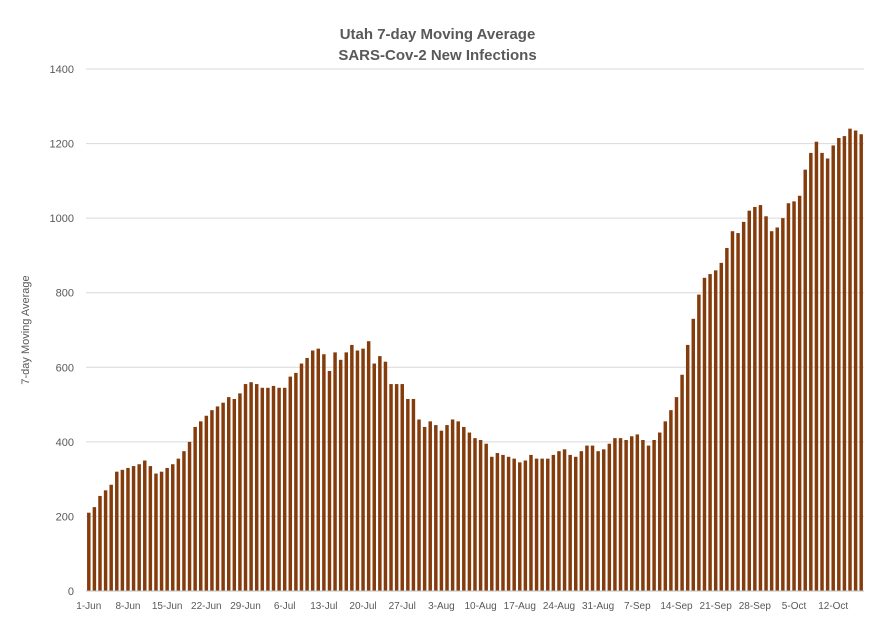  What do you see at coordinates (323, 606) in the screenshot?
I see `x-tick-label: 13-Jul` at bounding box center [323, 606].